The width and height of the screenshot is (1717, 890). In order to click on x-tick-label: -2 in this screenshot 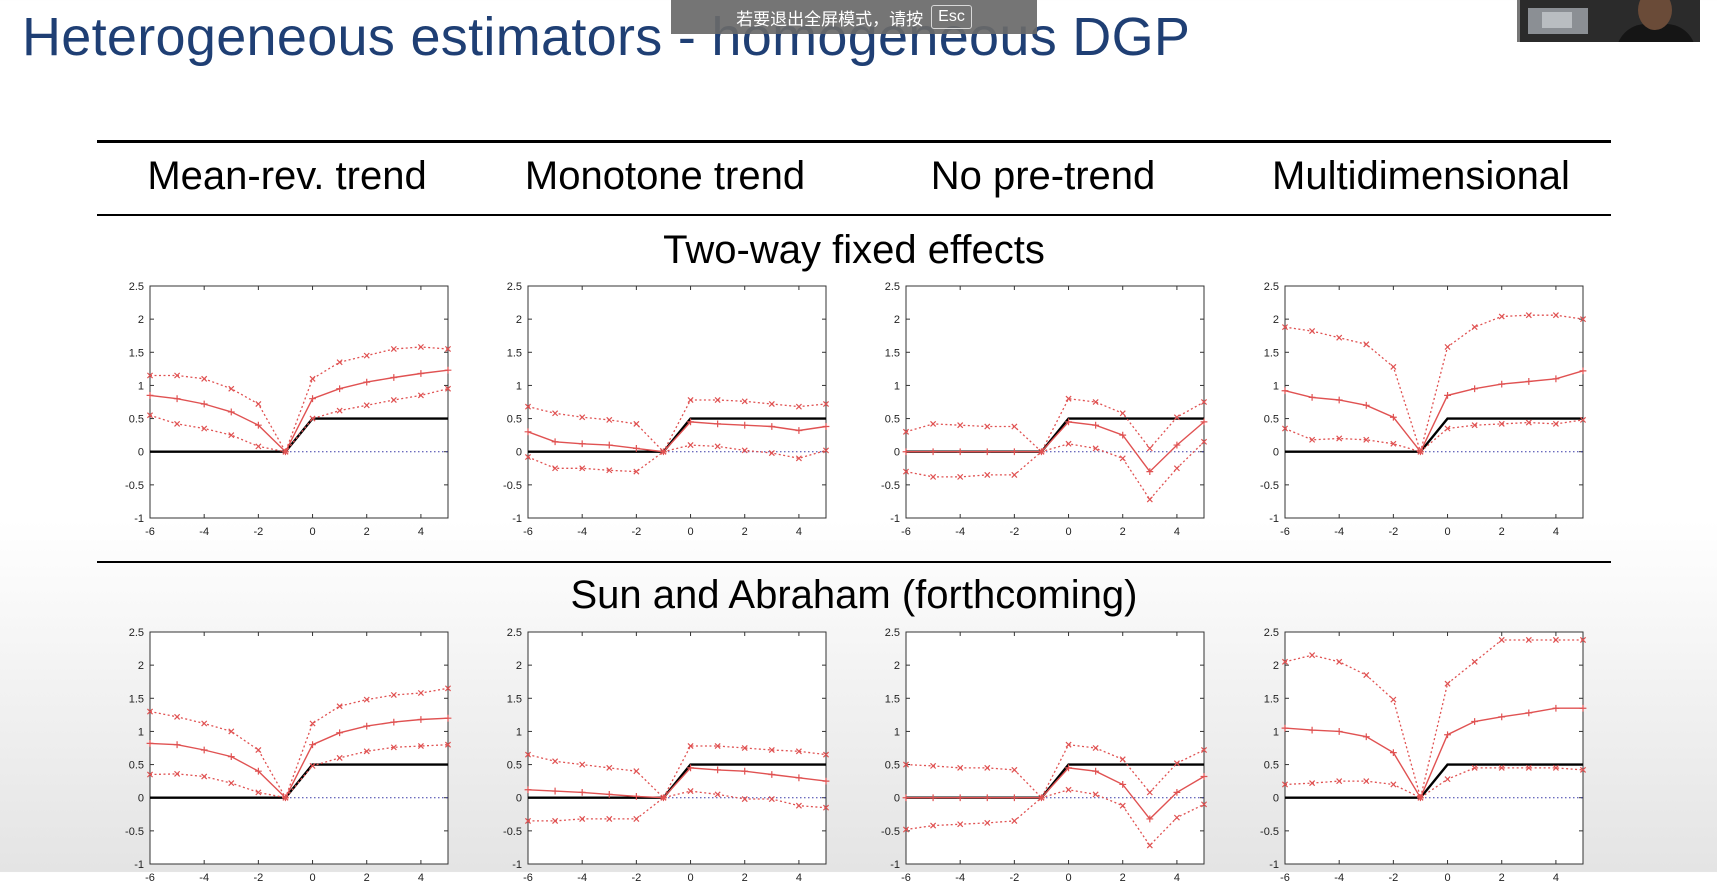, I will do `click(636, 878)`.